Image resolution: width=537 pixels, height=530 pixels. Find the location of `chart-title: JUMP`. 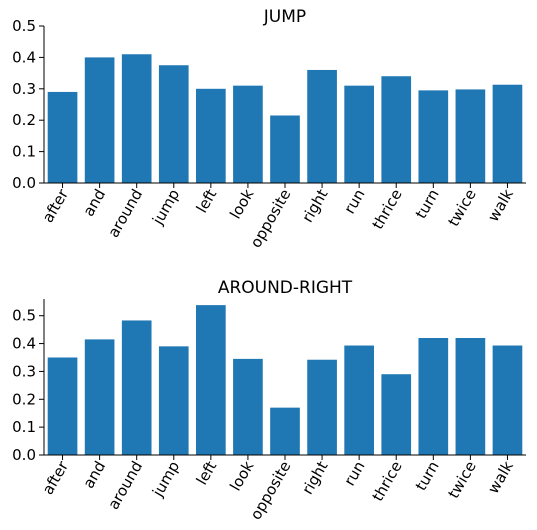

chart-title: JUMP is located at coordinates (284, 17).